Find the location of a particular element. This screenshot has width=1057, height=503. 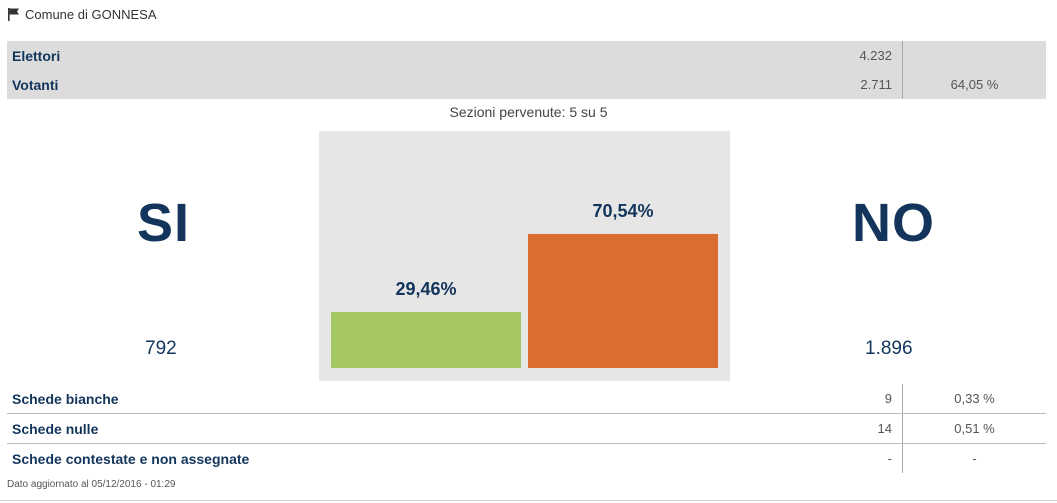

ballot-percent: - is located at coordinates (974, 458).